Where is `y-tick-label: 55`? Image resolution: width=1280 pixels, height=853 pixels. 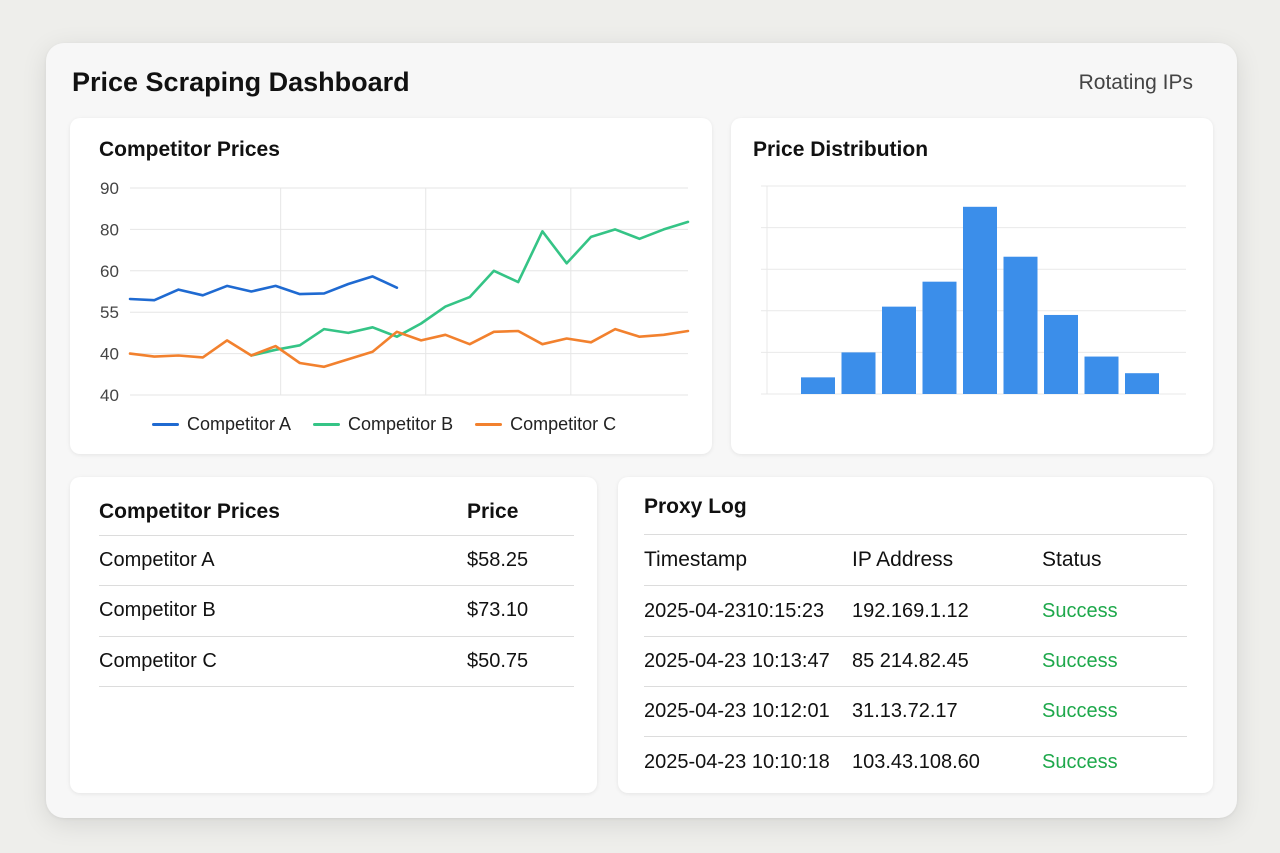
y-tick-label: 55 is located at coordinates (109, 312).